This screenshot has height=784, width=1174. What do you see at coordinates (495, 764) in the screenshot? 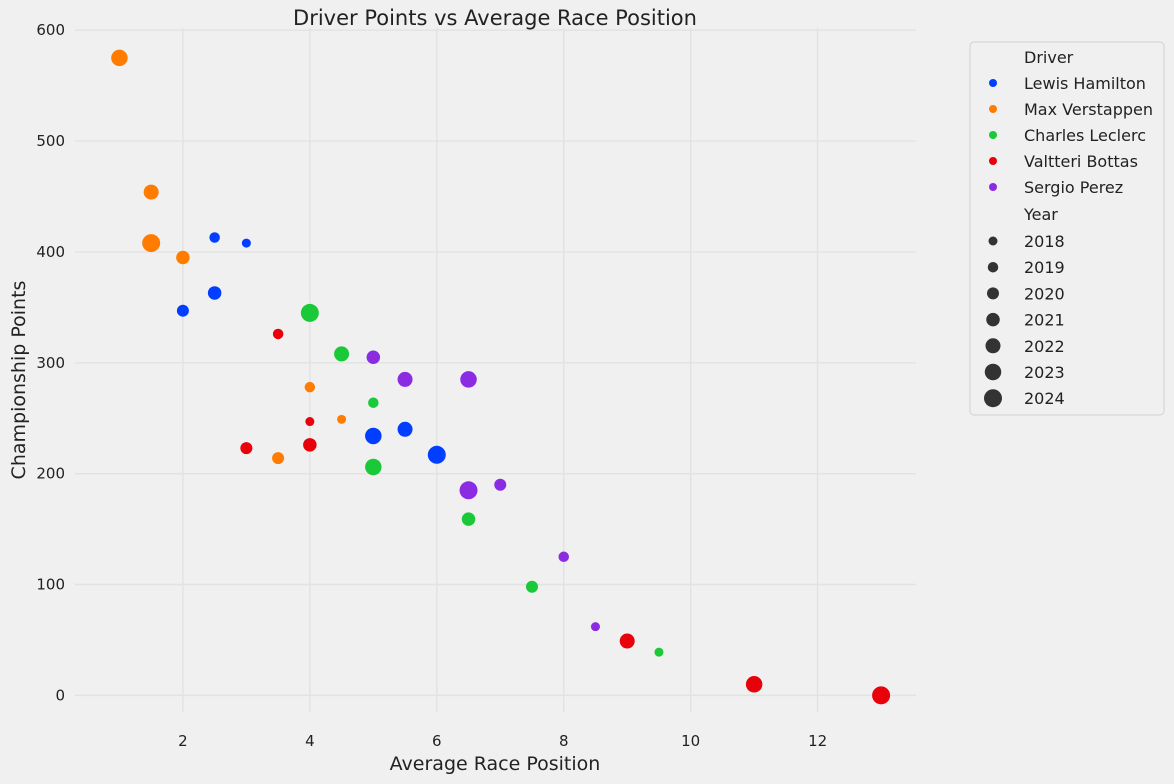
I see `x-axis-label: Average Race Position` at bounding box center [495, 764].